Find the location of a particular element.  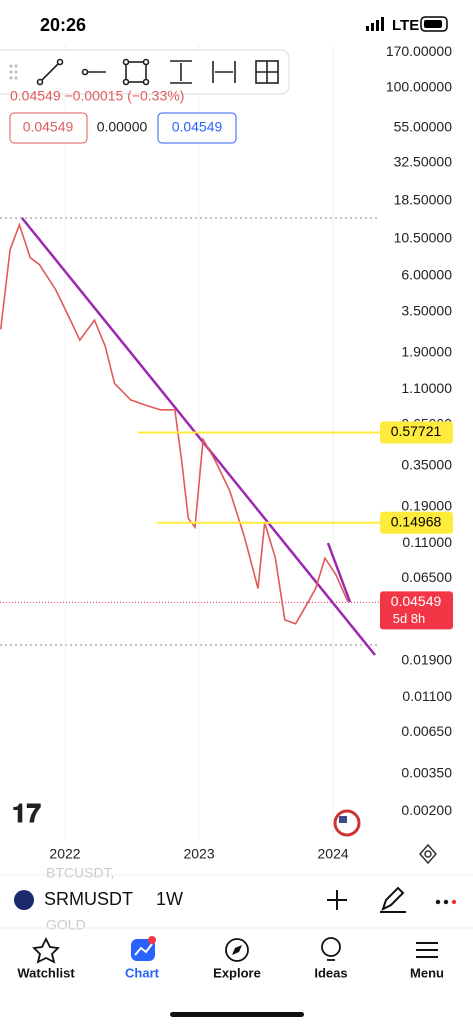

watchlist-icon is located at coordinates (46, 950).